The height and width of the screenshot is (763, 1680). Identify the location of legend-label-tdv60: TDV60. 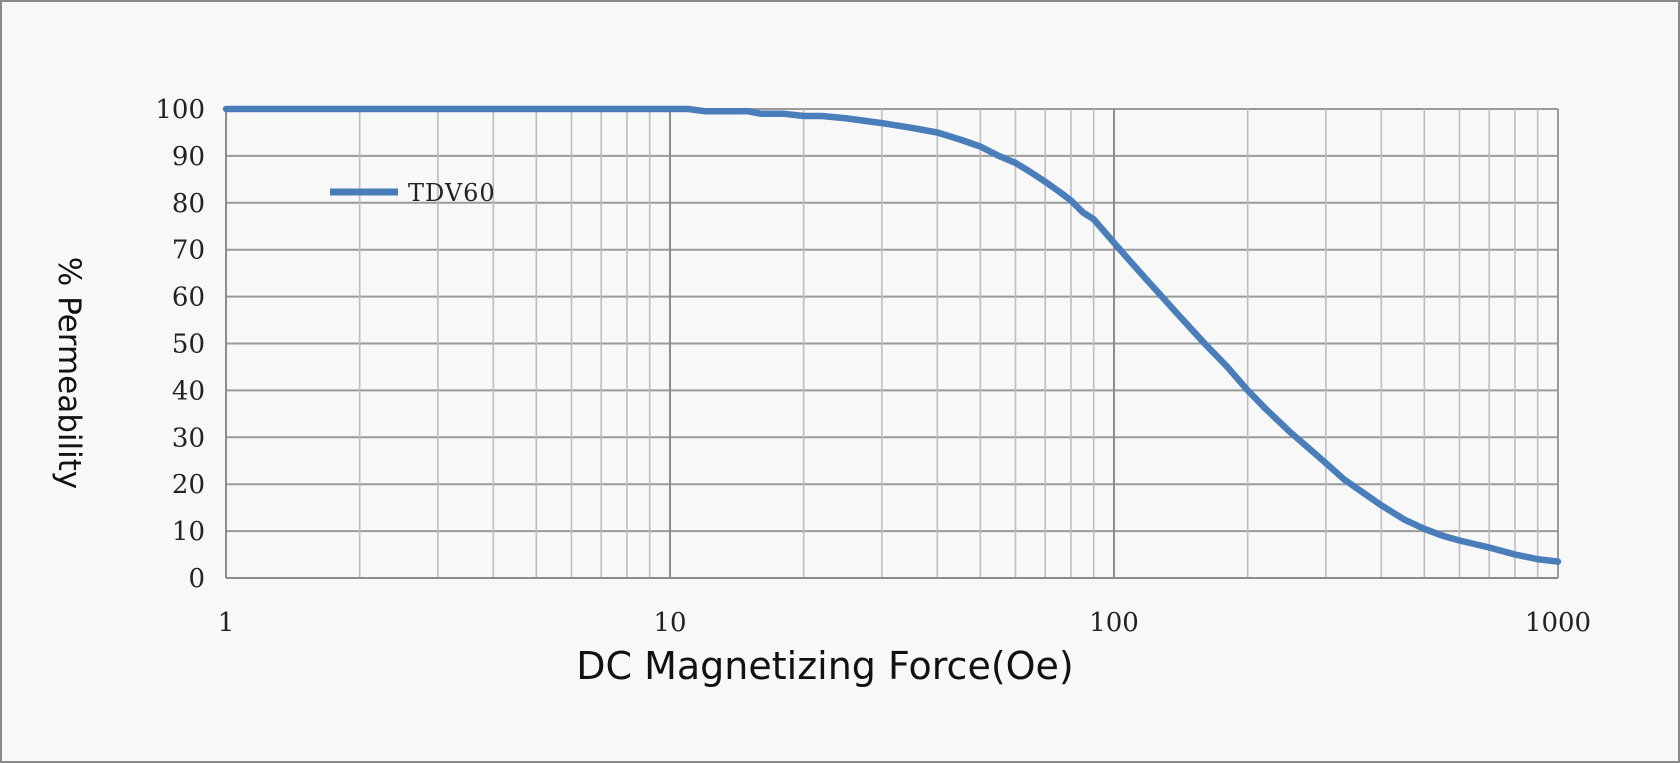
(452, 193).